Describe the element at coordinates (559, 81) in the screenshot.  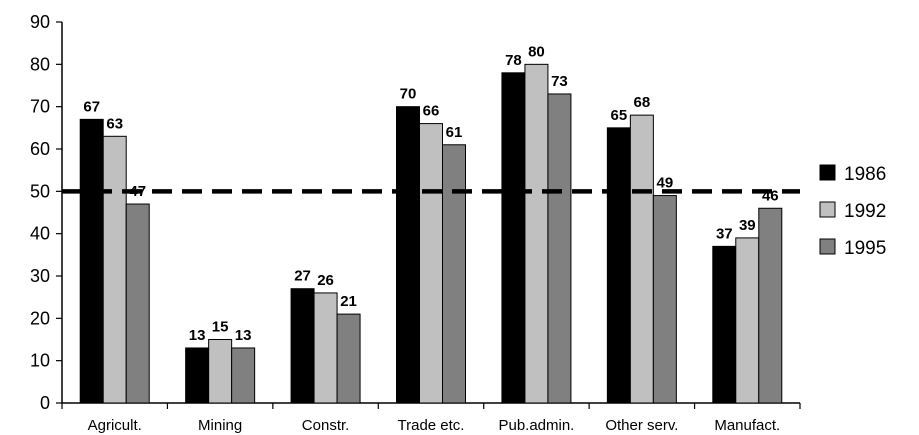
I see `data-label: 73` at that location.